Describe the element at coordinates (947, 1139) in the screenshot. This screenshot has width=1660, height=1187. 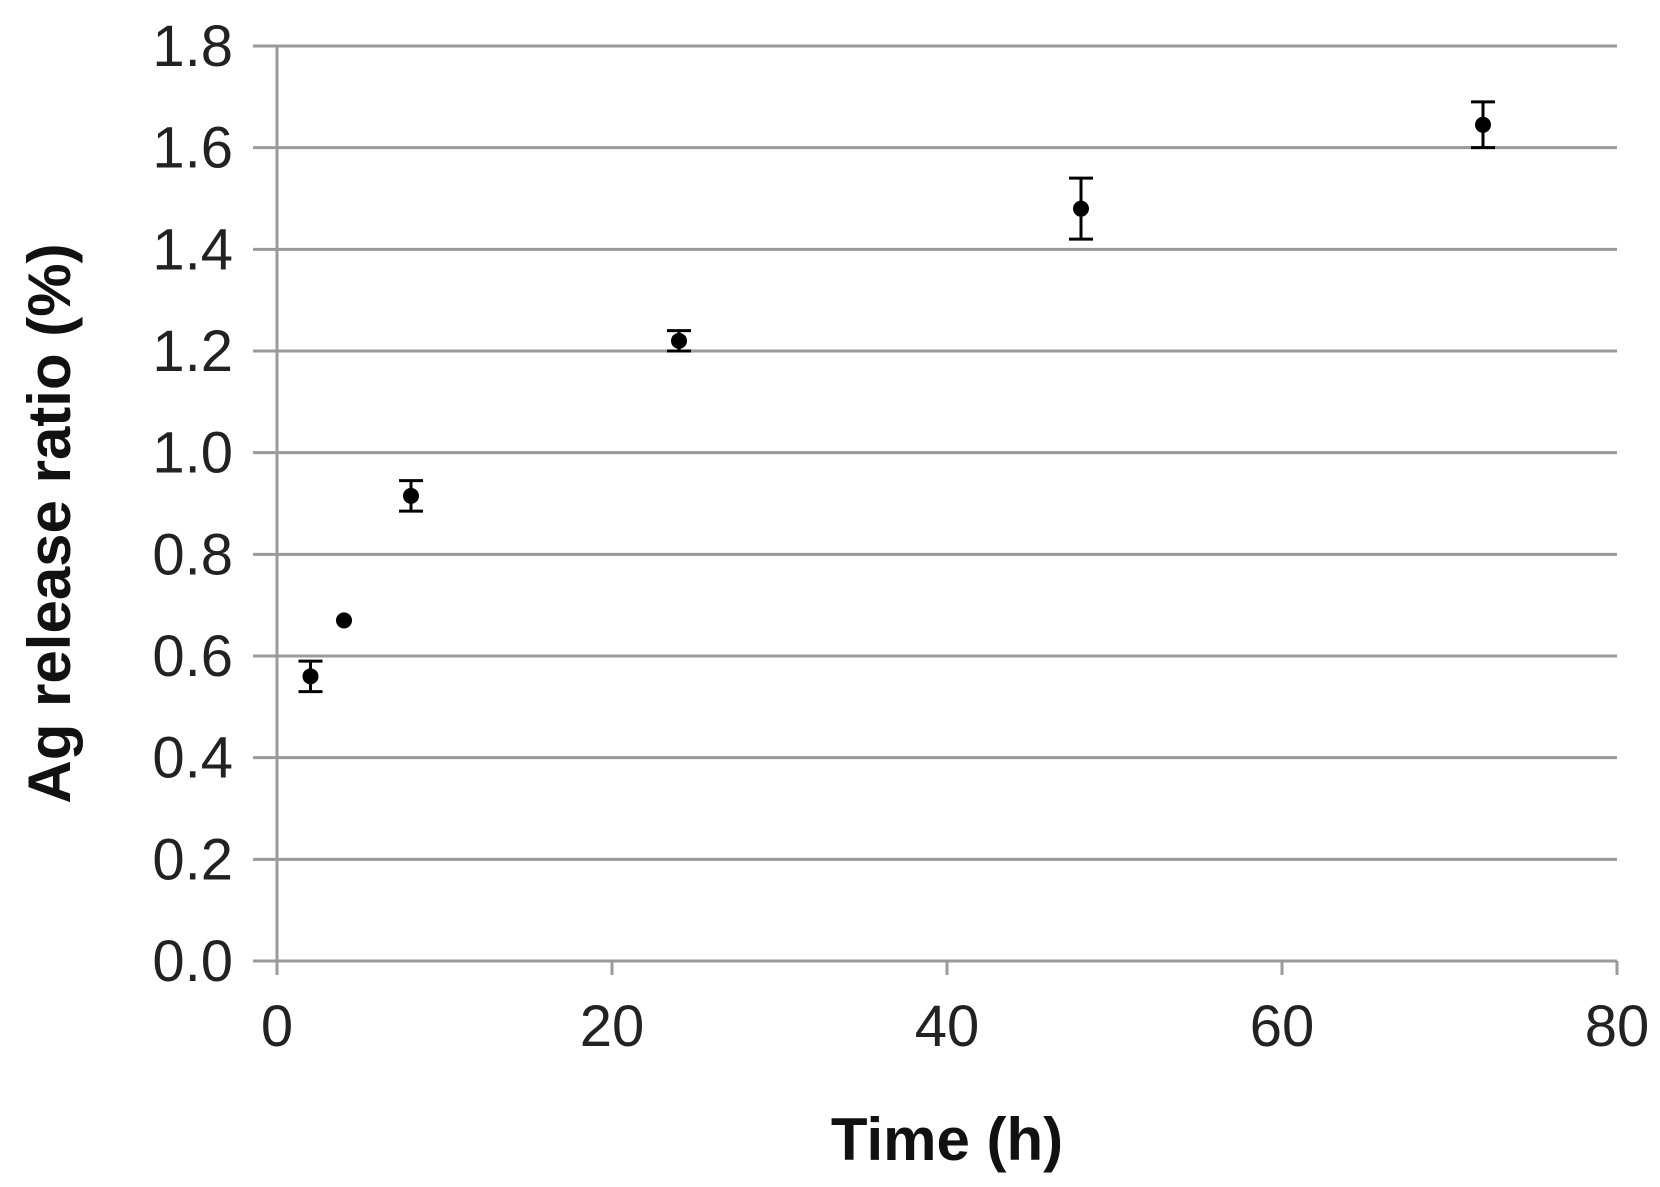
I see `x-axis-title: Time (h)` at that location.